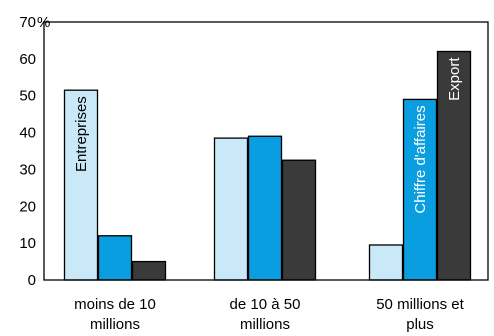 The height and width of the screenshot is (336, 494). What do you see at coordinates (81, 134) in the screenshot?
I see `bar-label-entreprises: Entreprises` at bounding box center [81, 134].